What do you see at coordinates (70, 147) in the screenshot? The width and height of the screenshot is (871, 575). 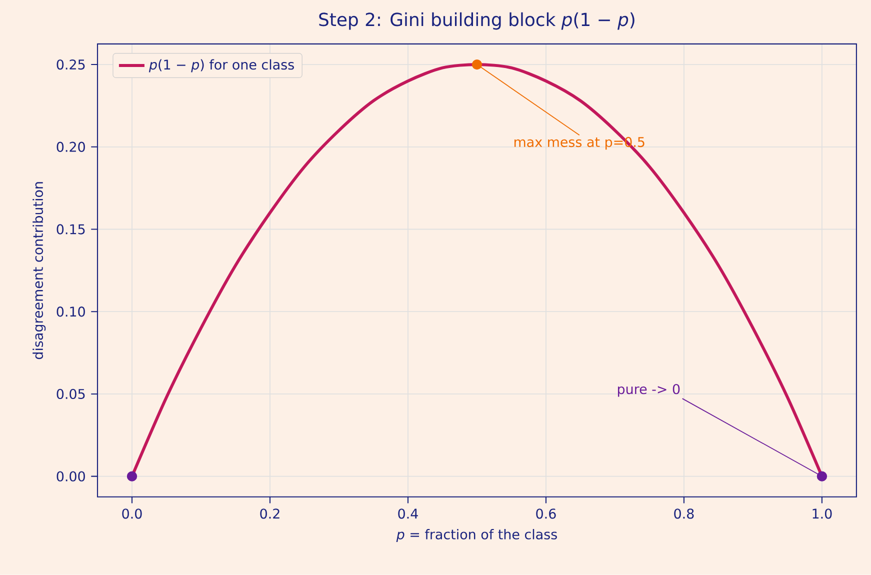 I see `y-tick-label: 0.20` at bounding box center [70, 147].